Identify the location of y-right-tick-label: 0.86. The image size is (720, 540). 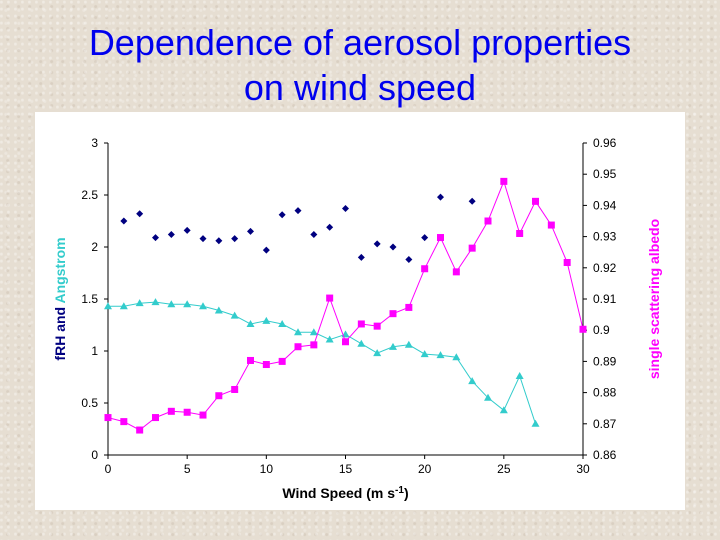
(605, 455).